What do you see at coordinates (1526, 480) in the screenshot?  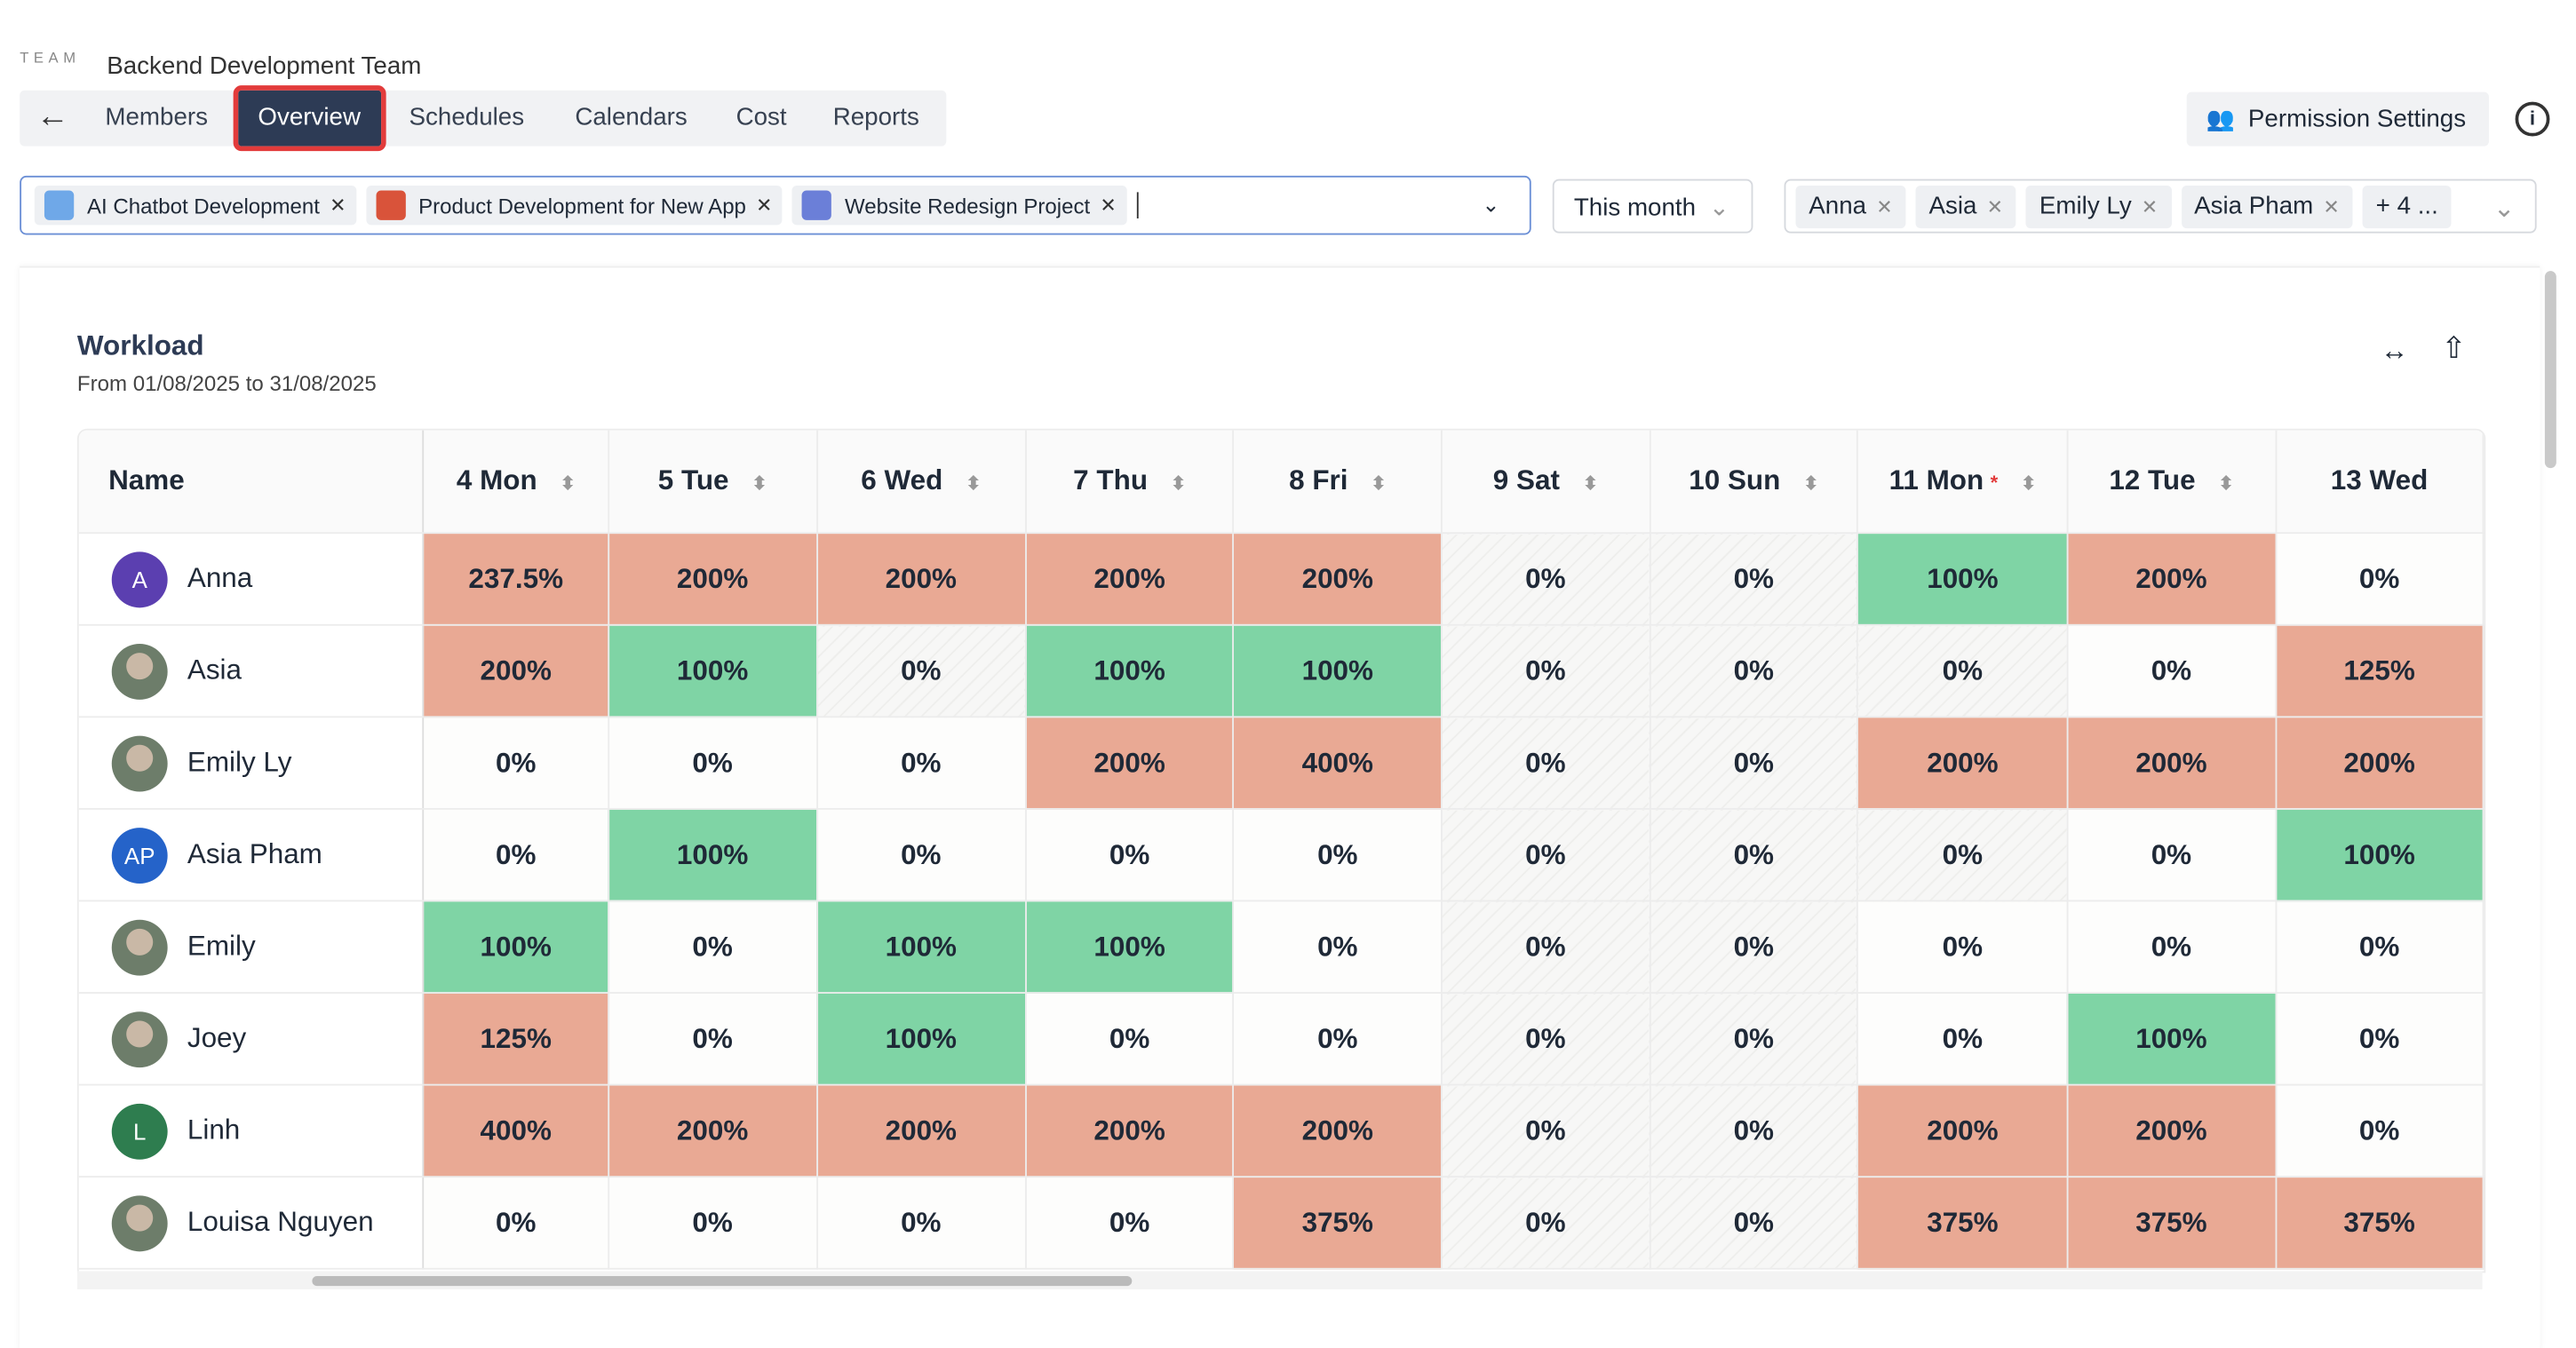 I see `column-label: 9 Sat` at bounding box center [1526, 480].